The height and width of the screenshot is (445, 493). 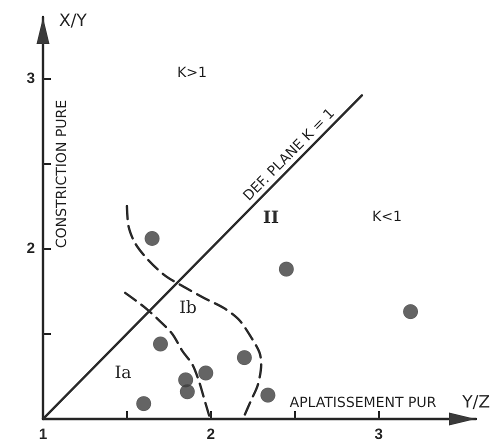 I want to click on annotation: K>1, so click(x=192, y=73).